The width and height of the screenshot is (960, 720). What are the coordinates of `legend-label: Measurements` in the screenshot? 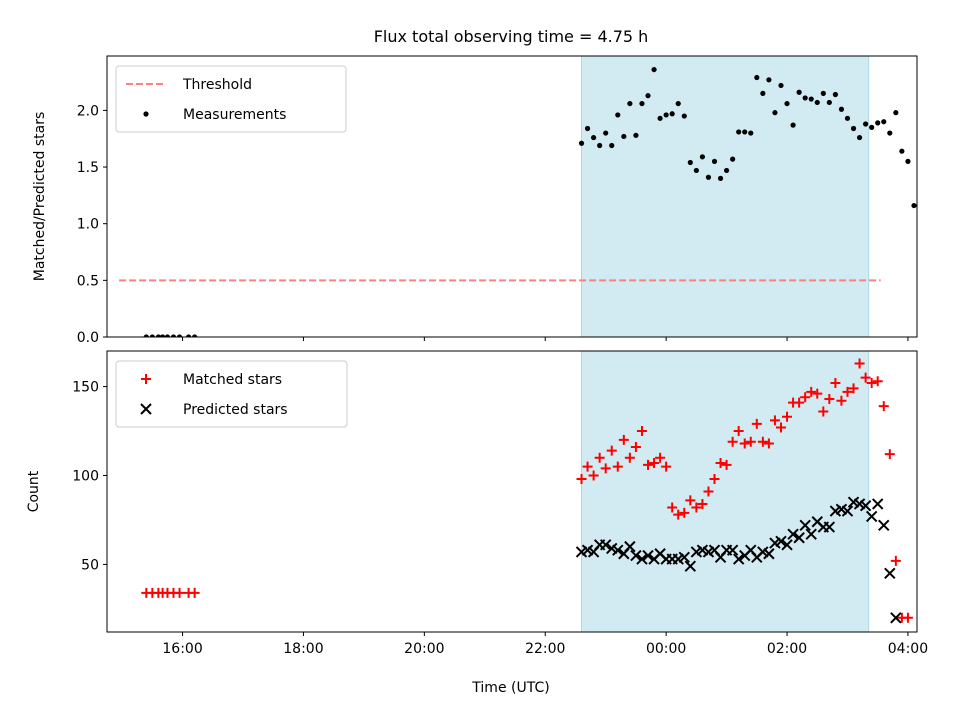 It's located at (234, 115).